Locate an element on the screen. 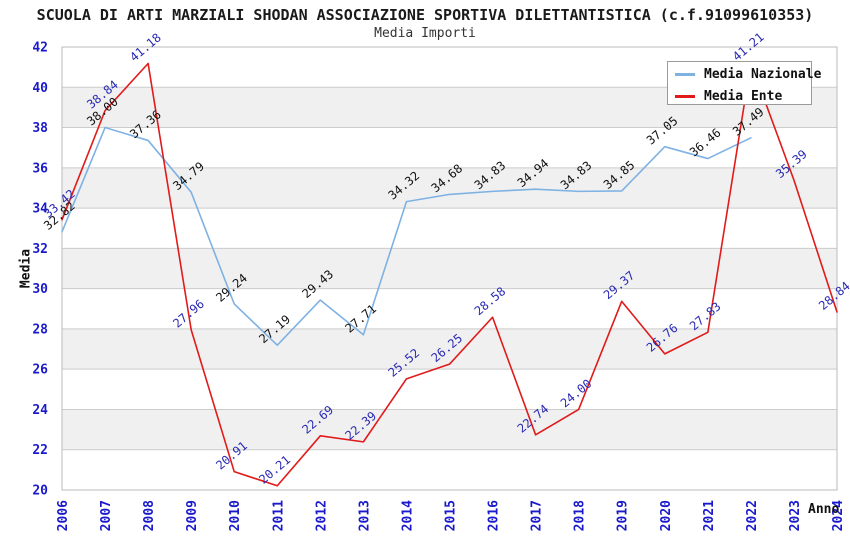  x-tick-label: 2013 is located at coordinates (364, 515).